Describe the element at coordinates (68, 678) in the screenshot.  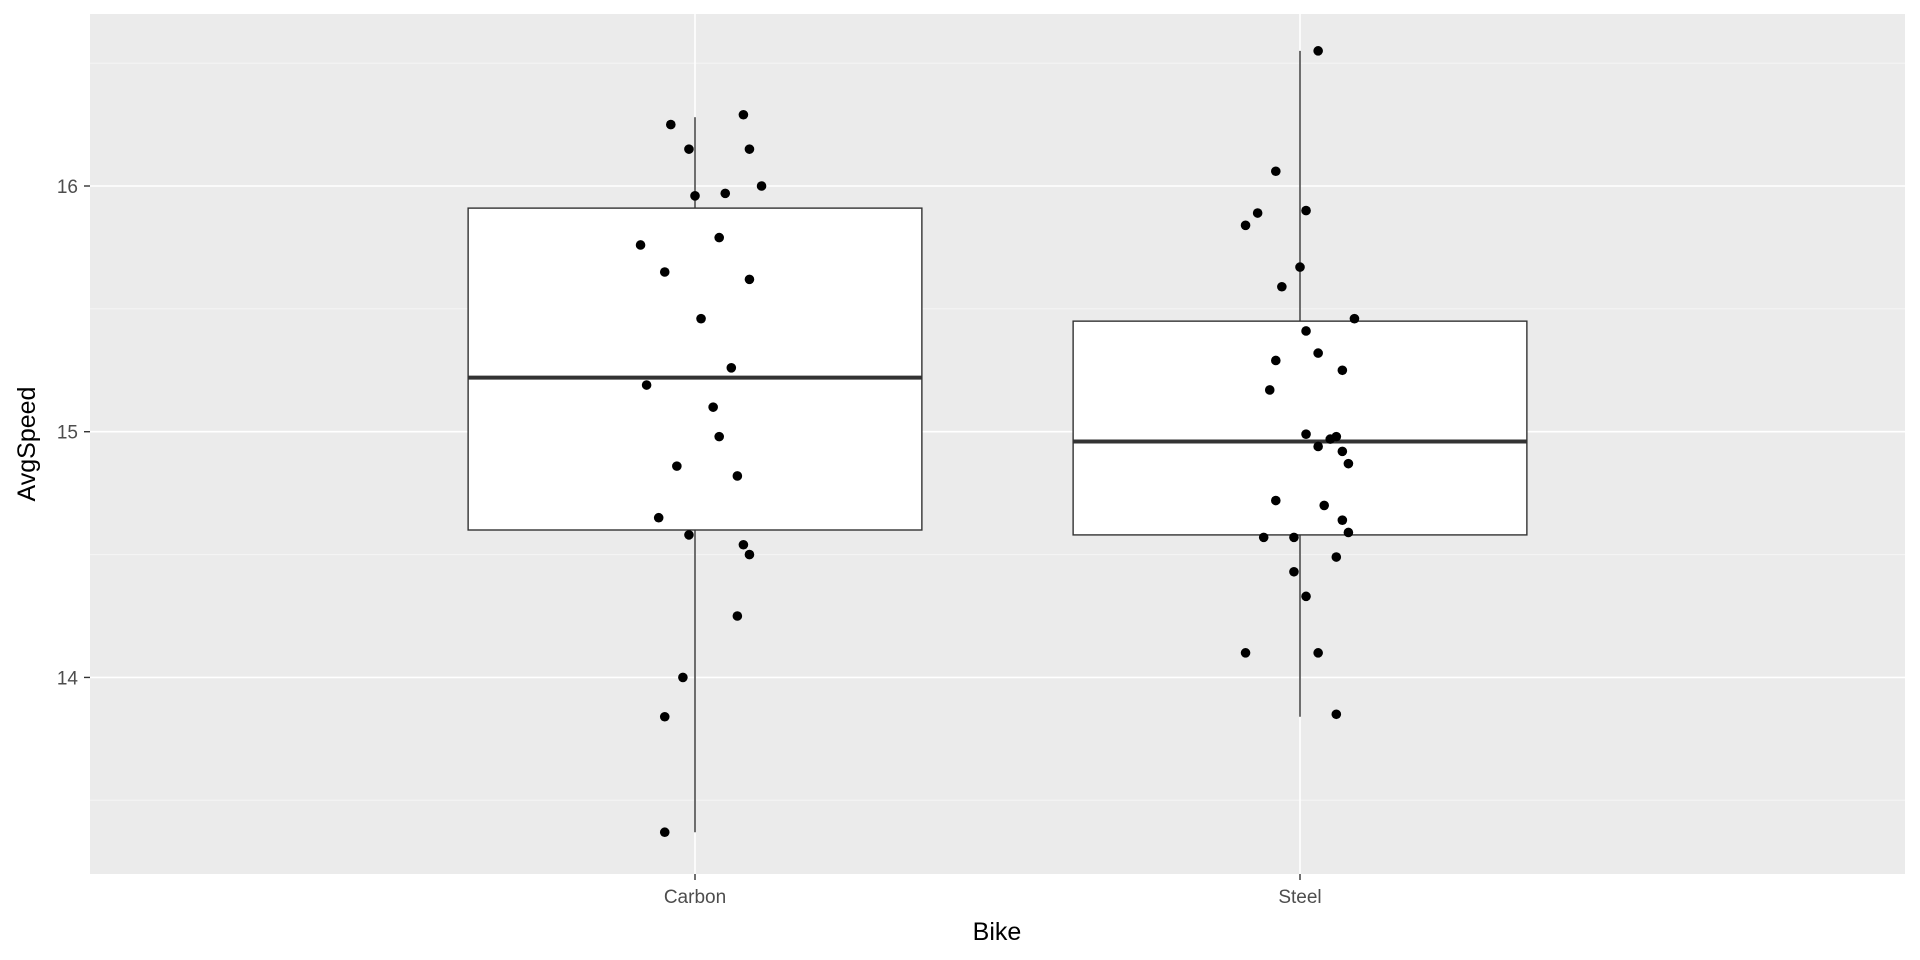
I see `y-tick-label: 14` at that location.